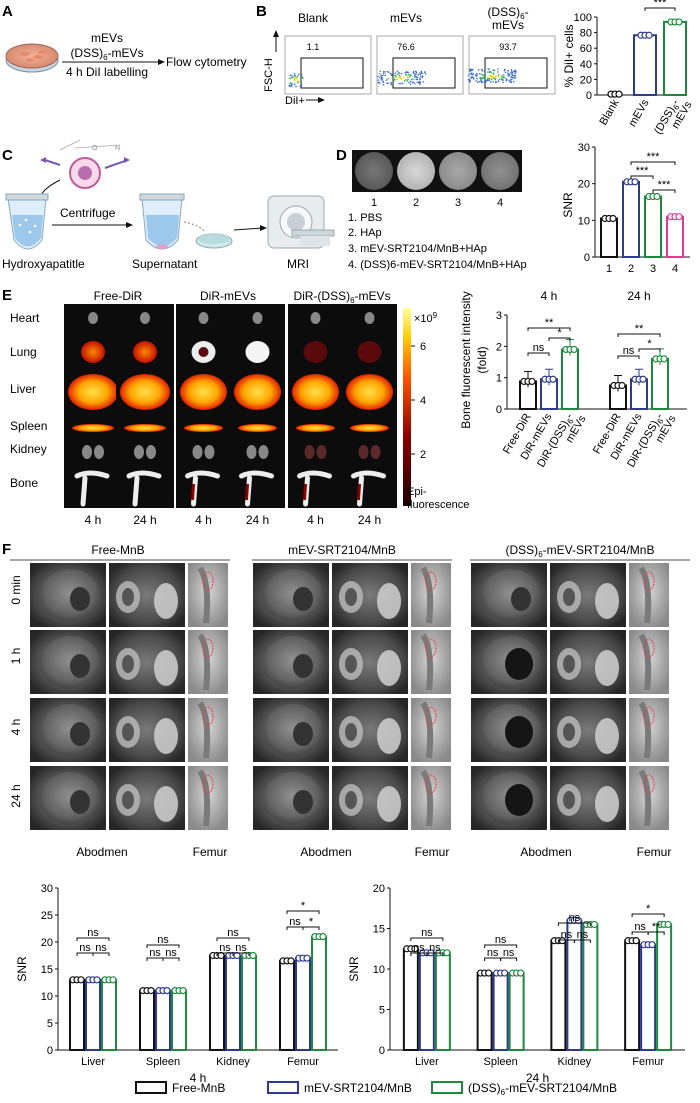 The height and width of the screenshot is (1103, 700). I want to click on panel-letter-c: C, so click(7, 155).